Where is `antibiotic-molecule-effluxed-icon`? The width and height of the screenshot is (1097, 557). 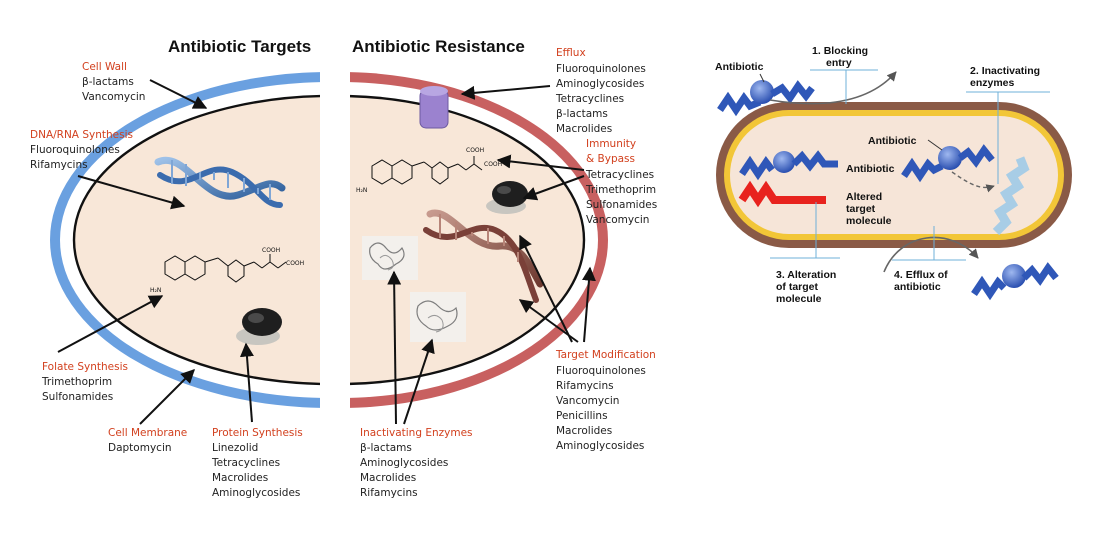
antibiotic-molecule-effluxed-icon is located at coordinates (1015, 281).